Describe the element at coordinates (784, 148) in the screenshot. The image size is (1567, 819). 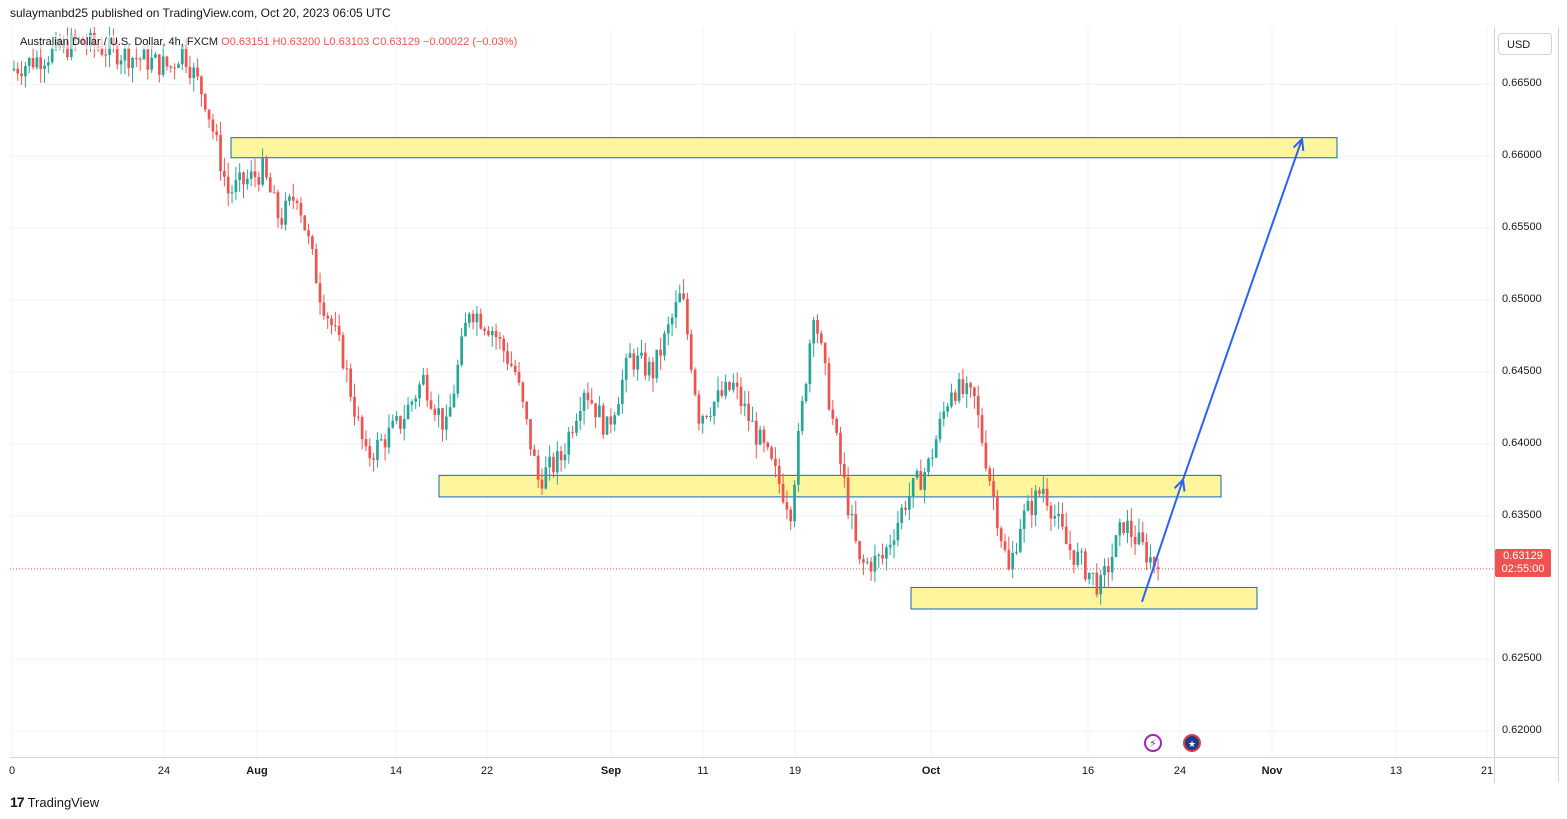
I see `price-zone` at that location.